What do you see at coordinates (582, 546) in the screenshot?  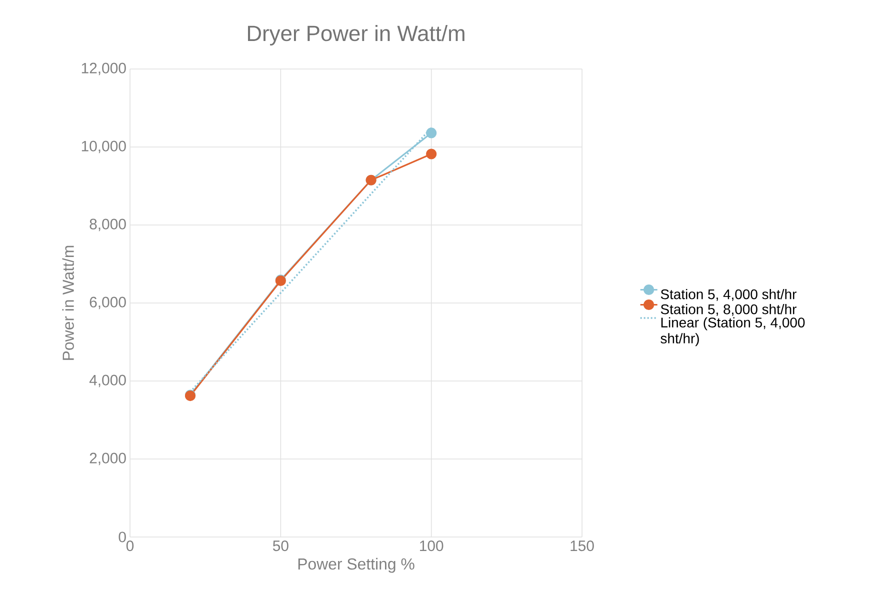 I see `x-tick-label: 150` at bounding box center [582, 546].